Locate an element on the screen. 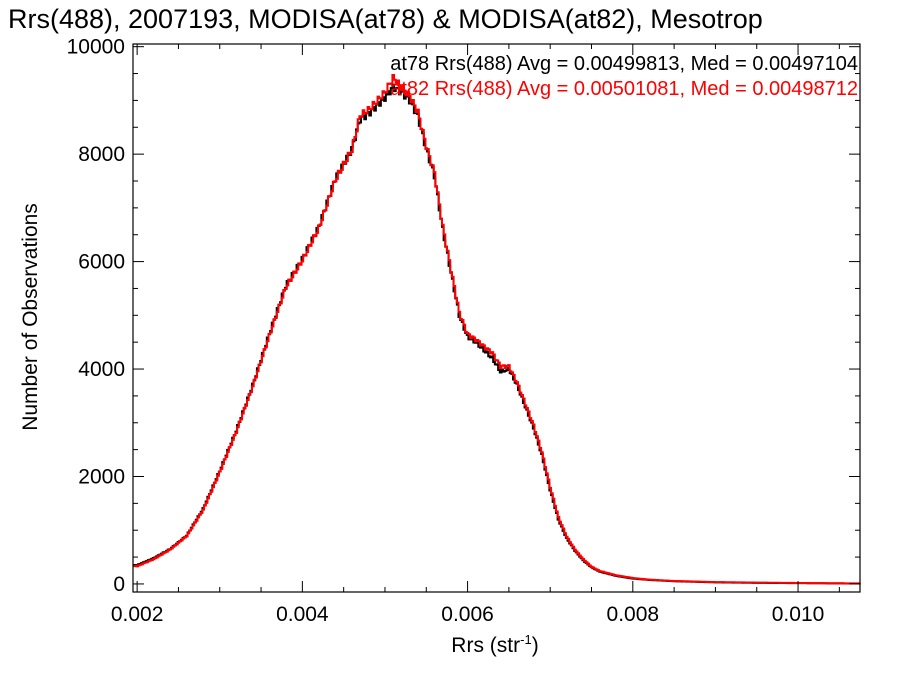 The width and height of the screenshot is (900, 675). x-tick-label: 0.010 is located at coordinates (798, 614).